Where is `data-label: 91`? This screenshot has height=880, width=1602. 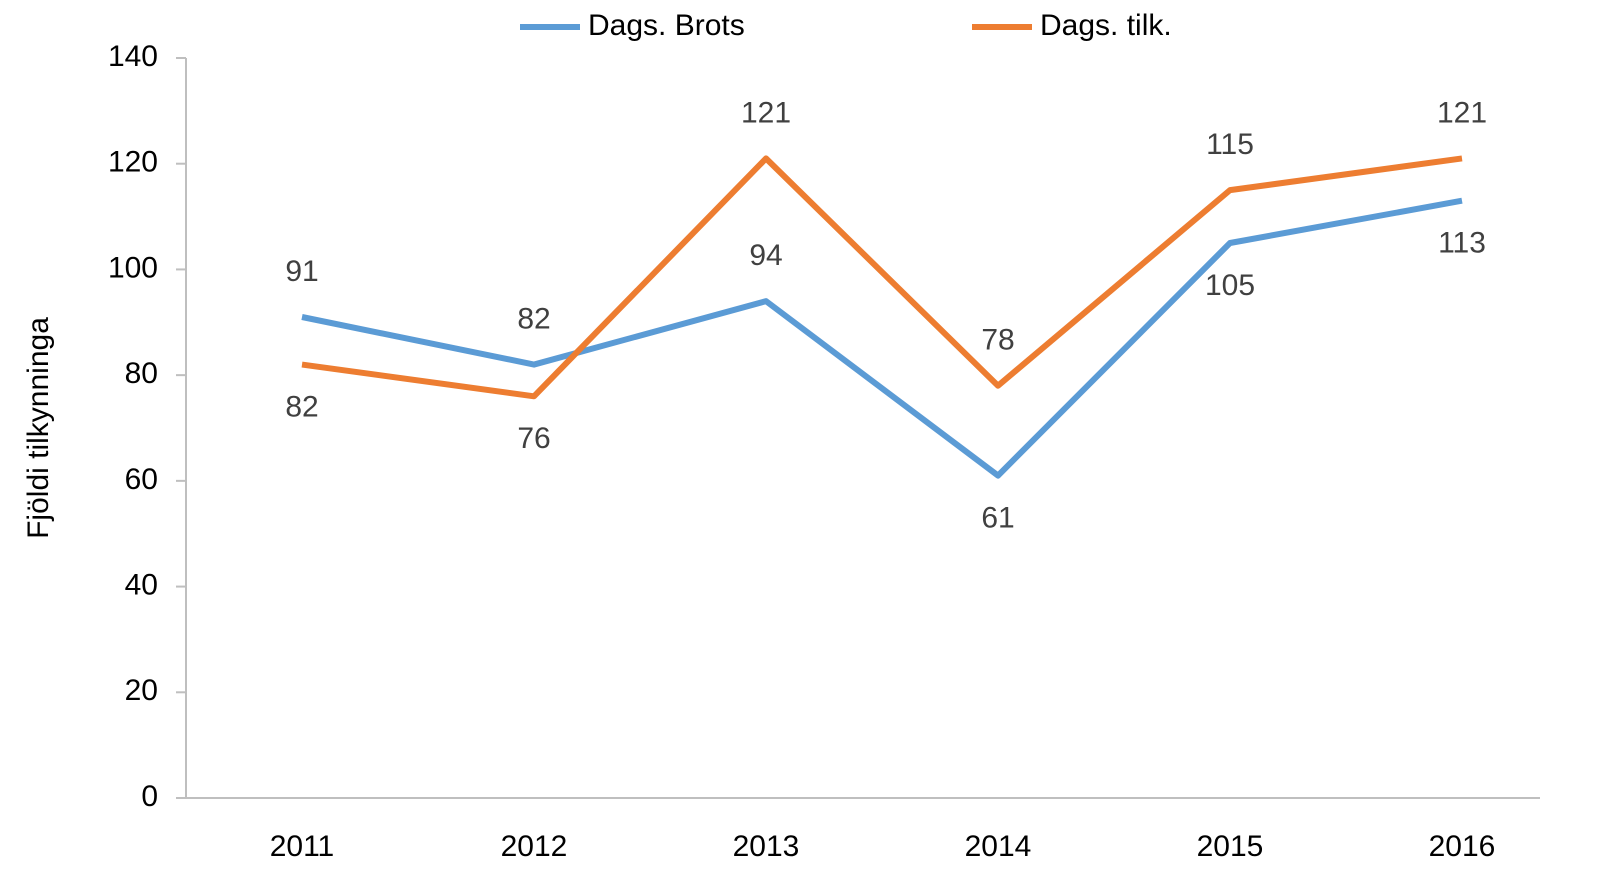
data-label: 91 is located at coordinates (301, 271).